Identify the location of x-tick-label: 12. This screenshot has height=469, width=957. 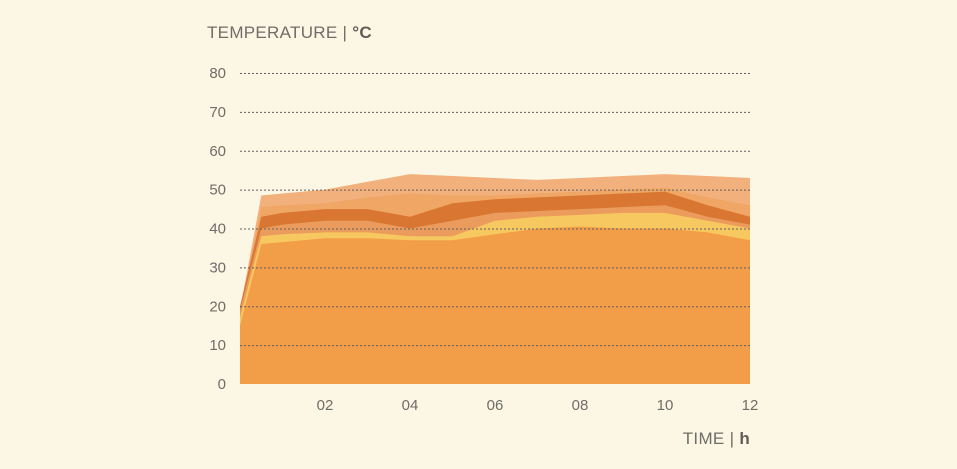
(750, 405).